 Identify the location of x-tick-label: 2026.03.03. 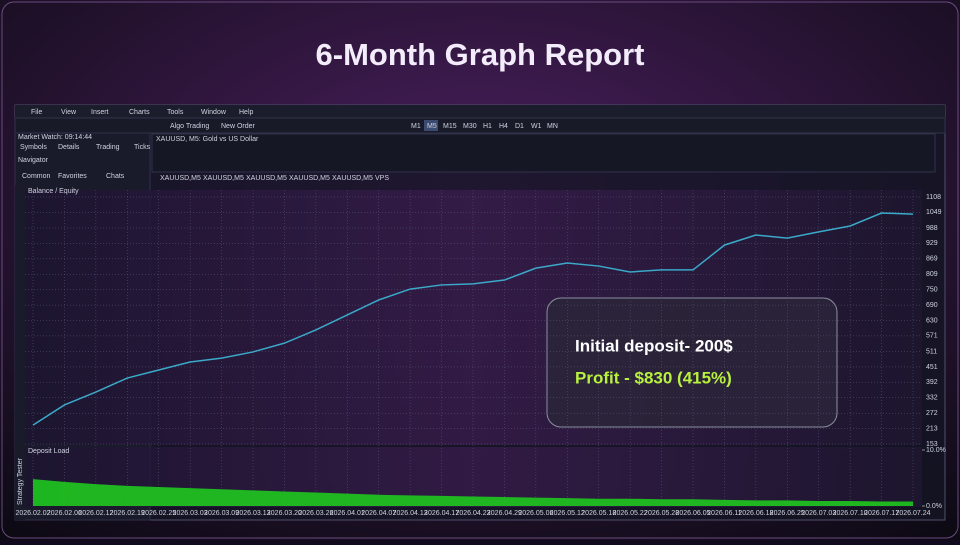
(190, 513).